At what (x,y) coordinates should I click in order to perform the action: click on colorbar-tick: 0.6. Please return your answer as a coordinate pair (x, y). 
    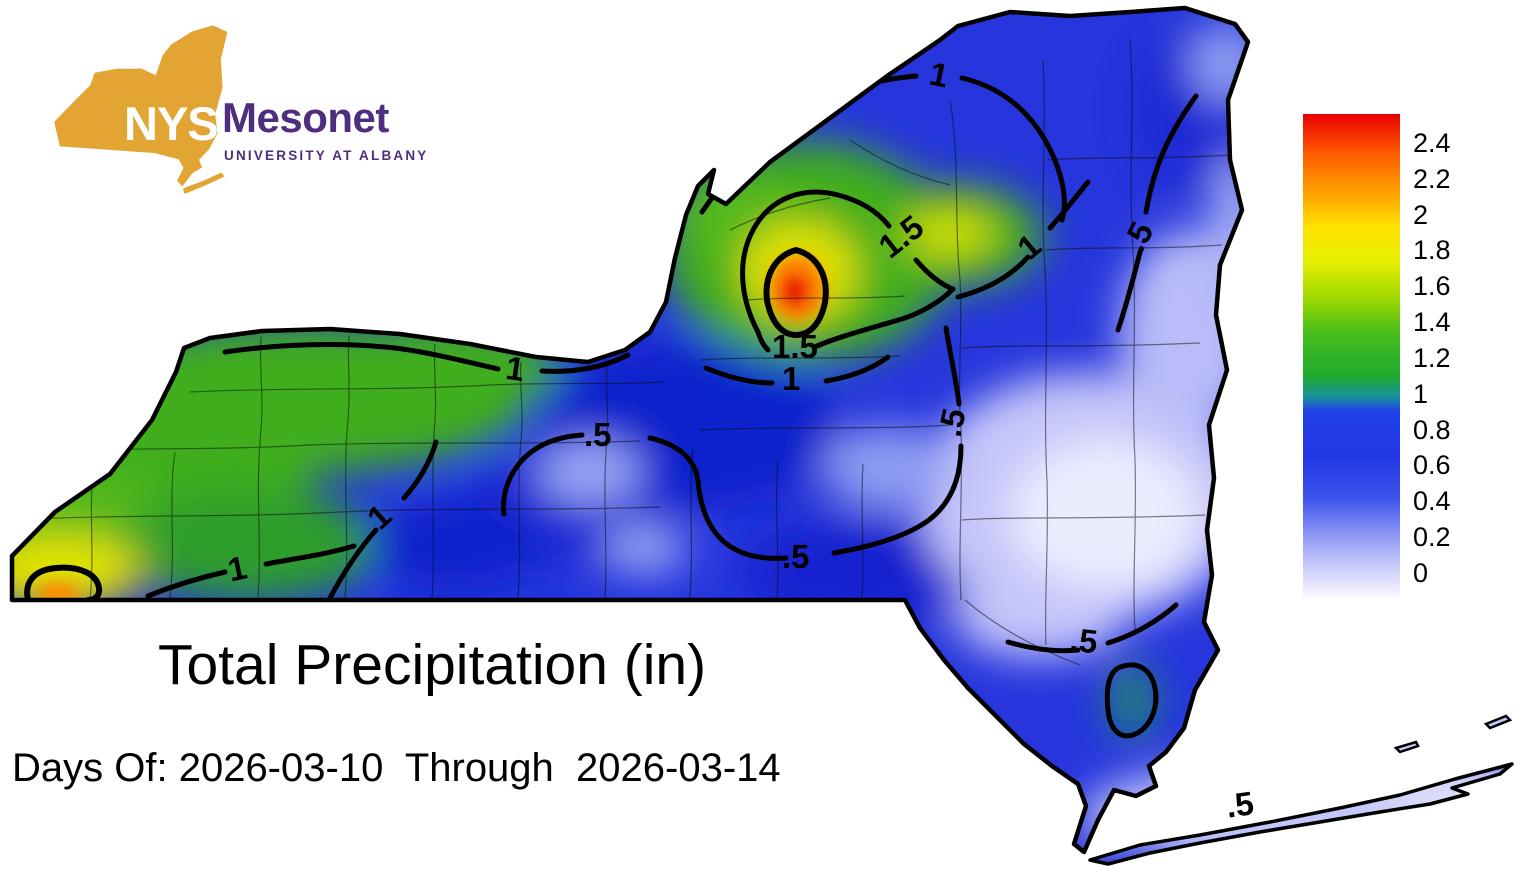
    Looking at the image, I should click on (1432, 465).